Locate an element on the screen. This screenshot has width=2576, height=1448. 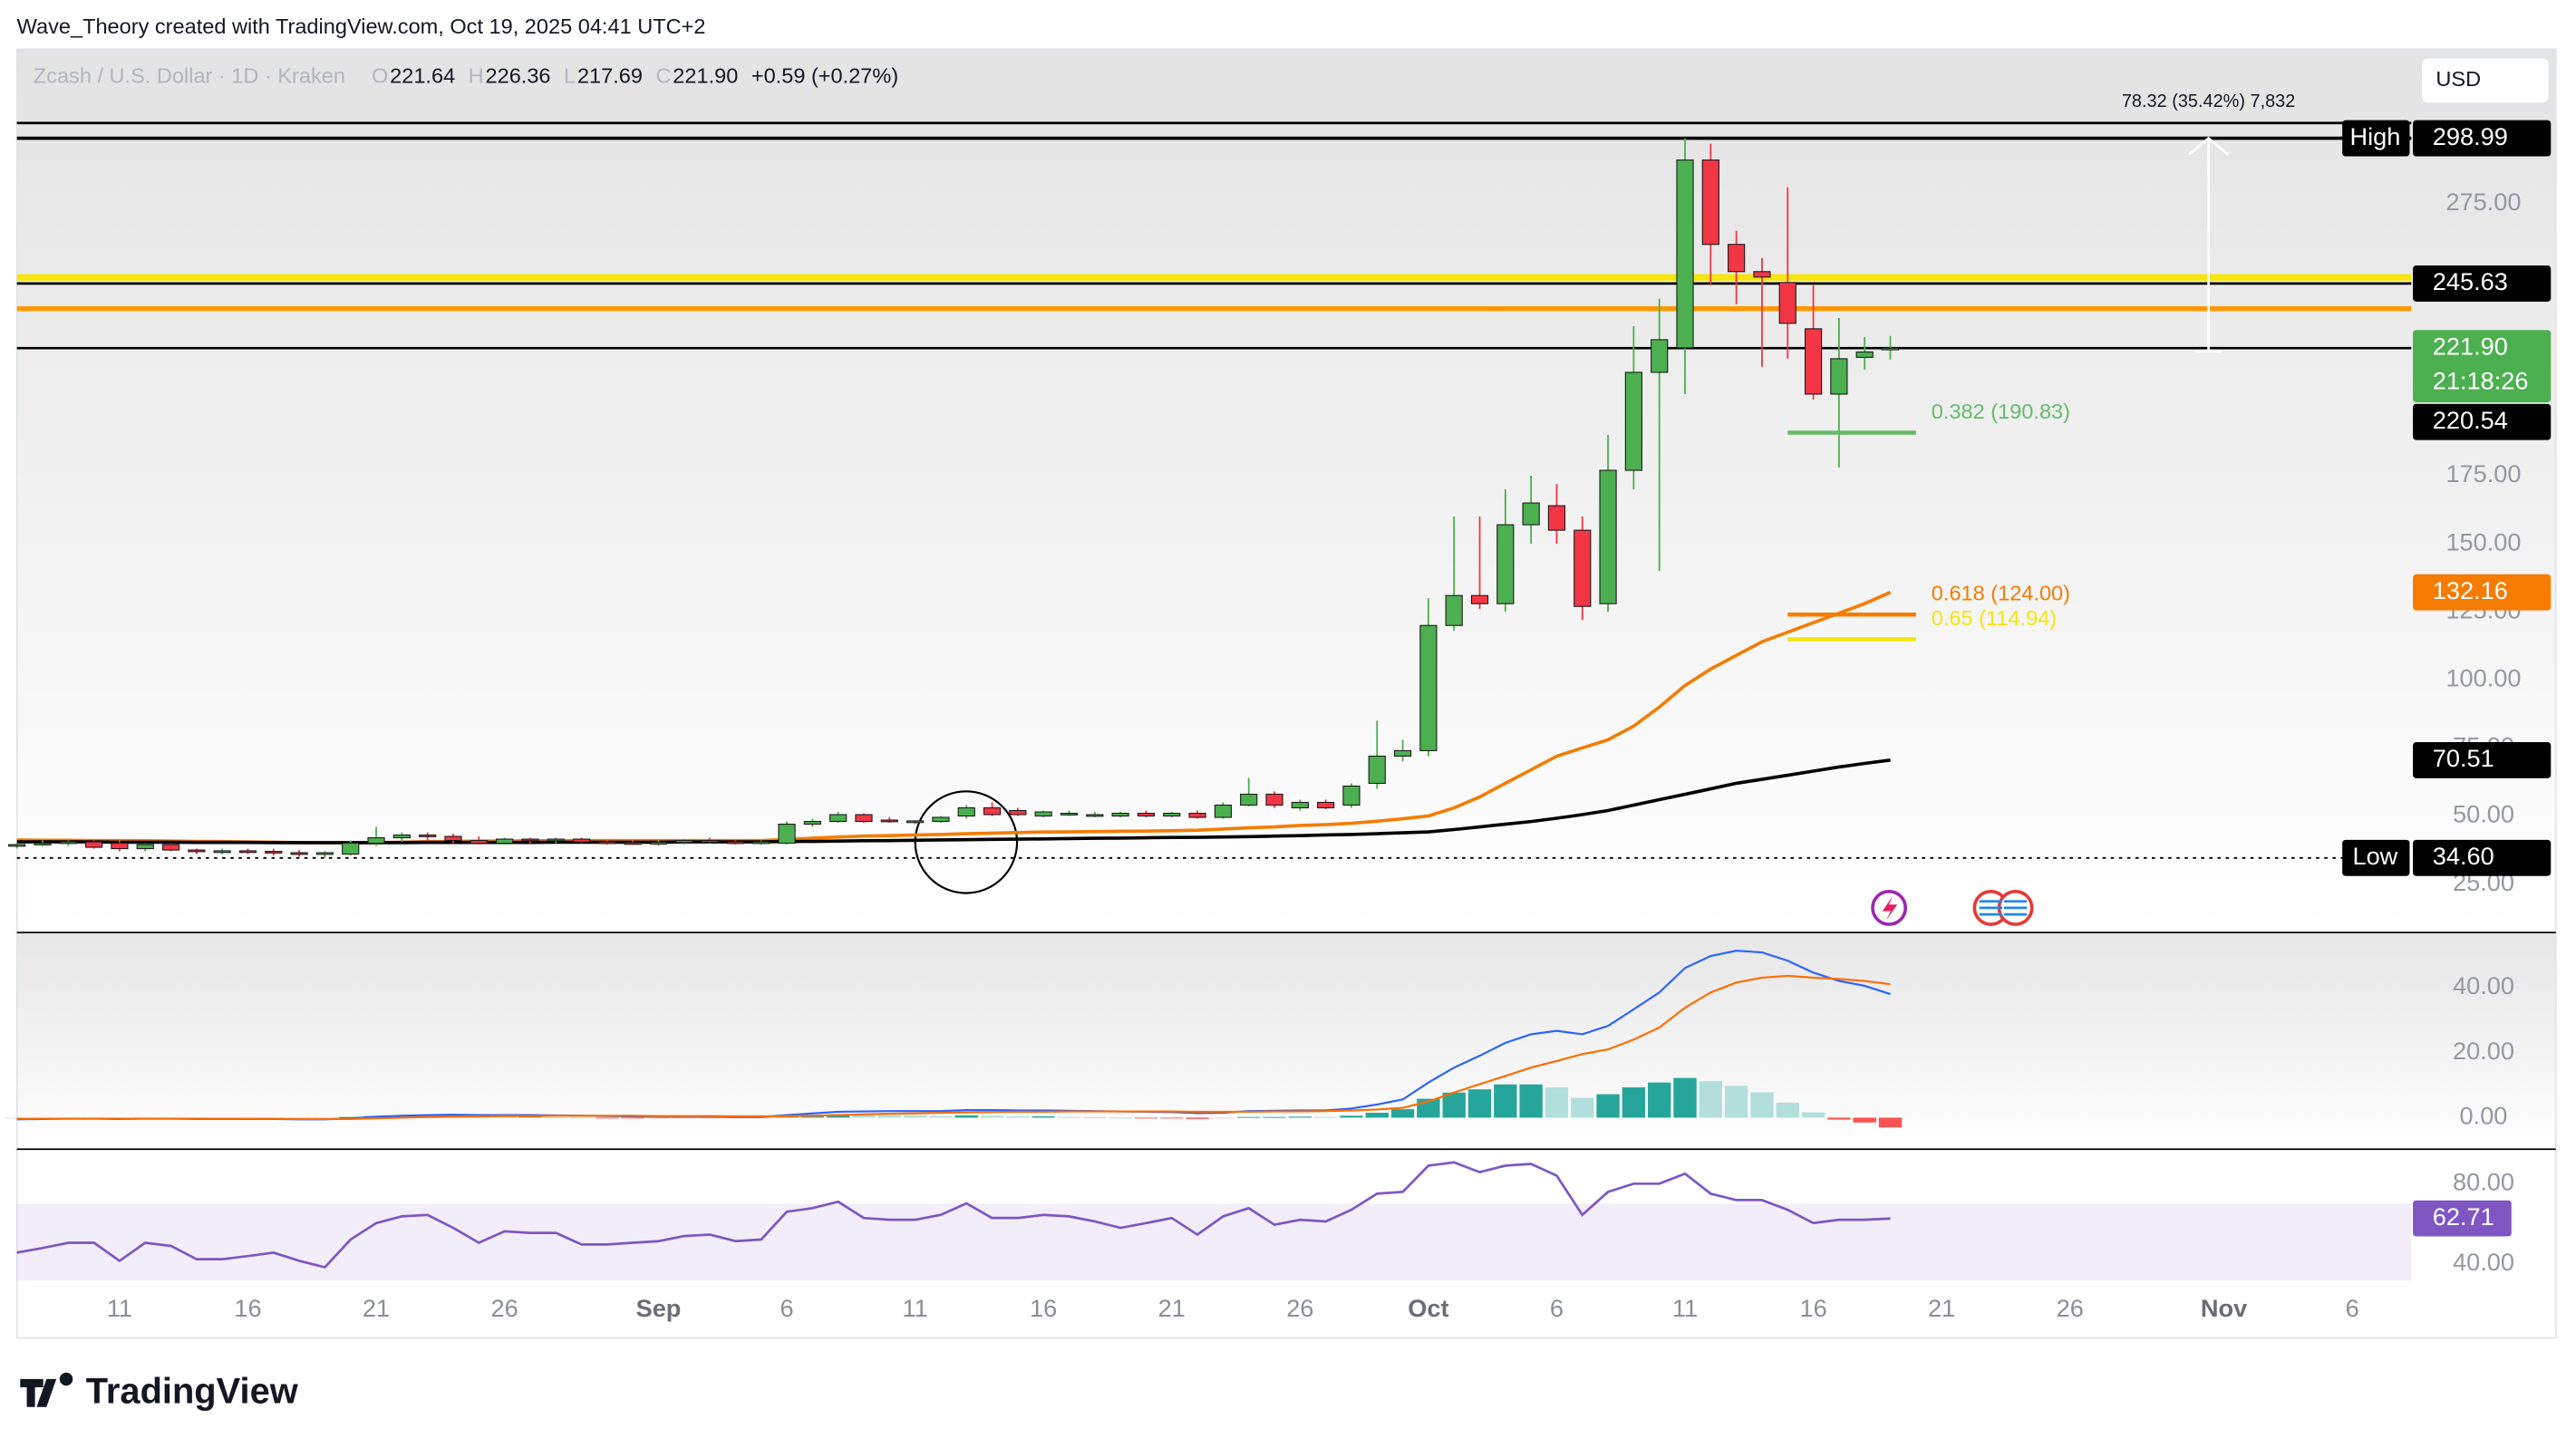
currency-button is located at coordinates (2485, 80).